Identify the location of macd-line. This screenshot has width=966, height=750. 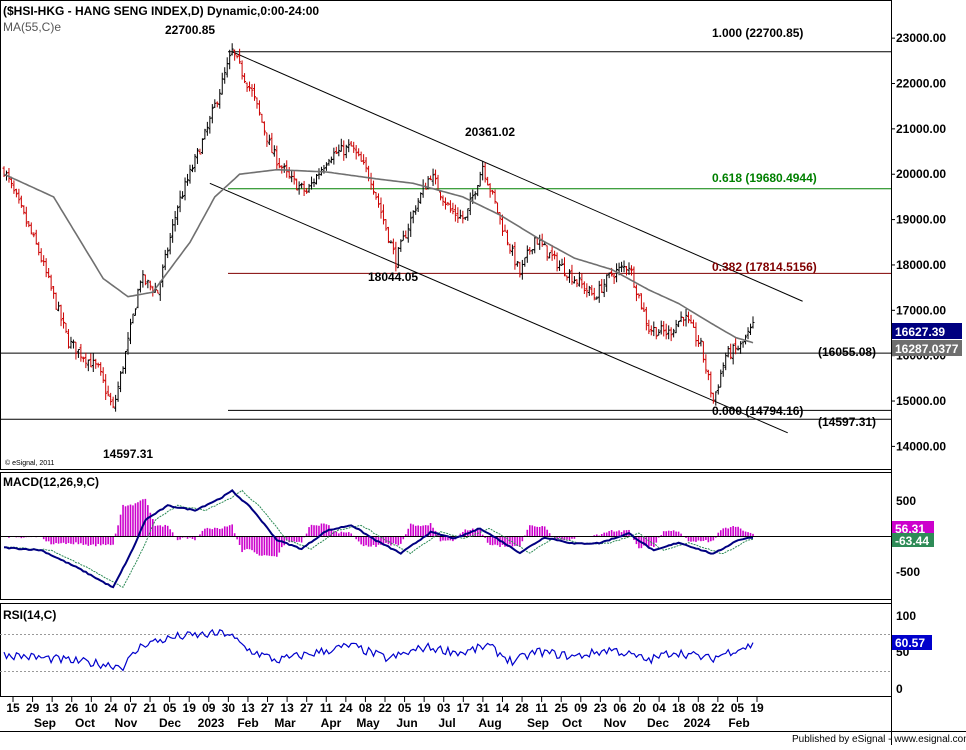
(378, 539).